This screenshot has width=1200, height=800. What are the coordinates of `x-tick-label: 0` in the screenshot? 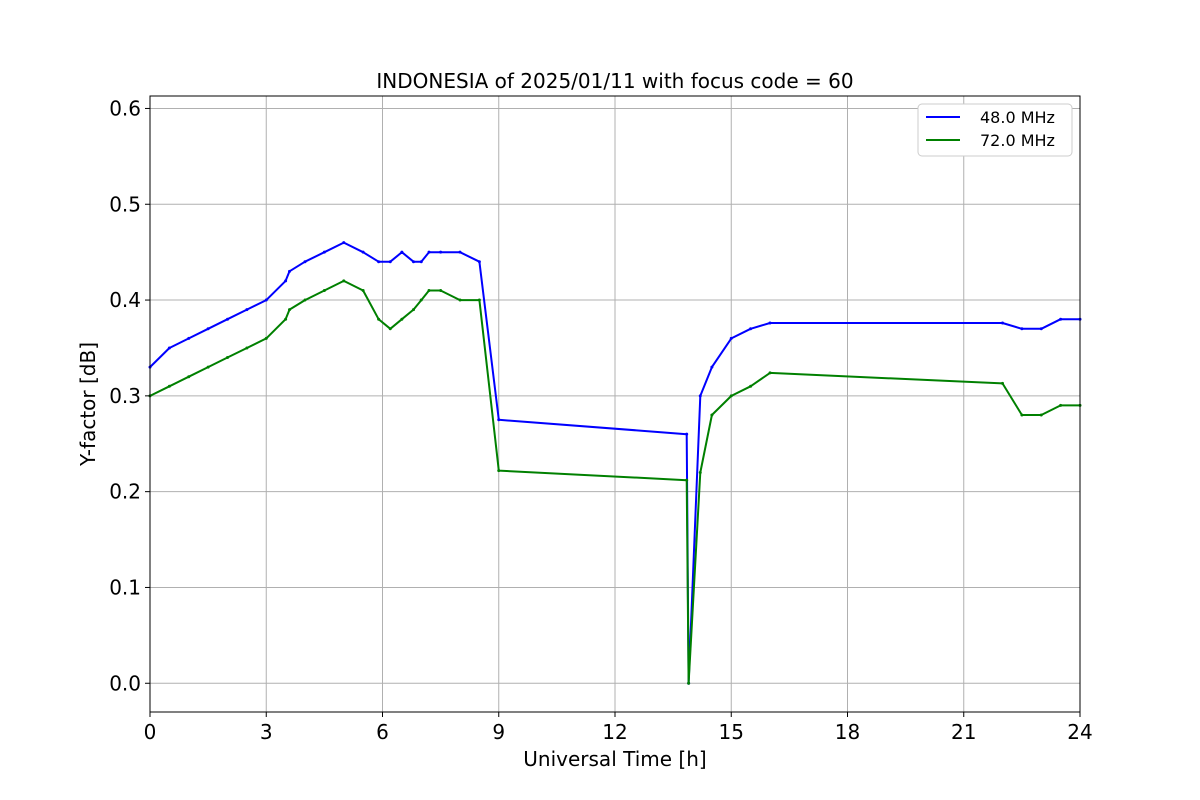 It's located at (150, 732).